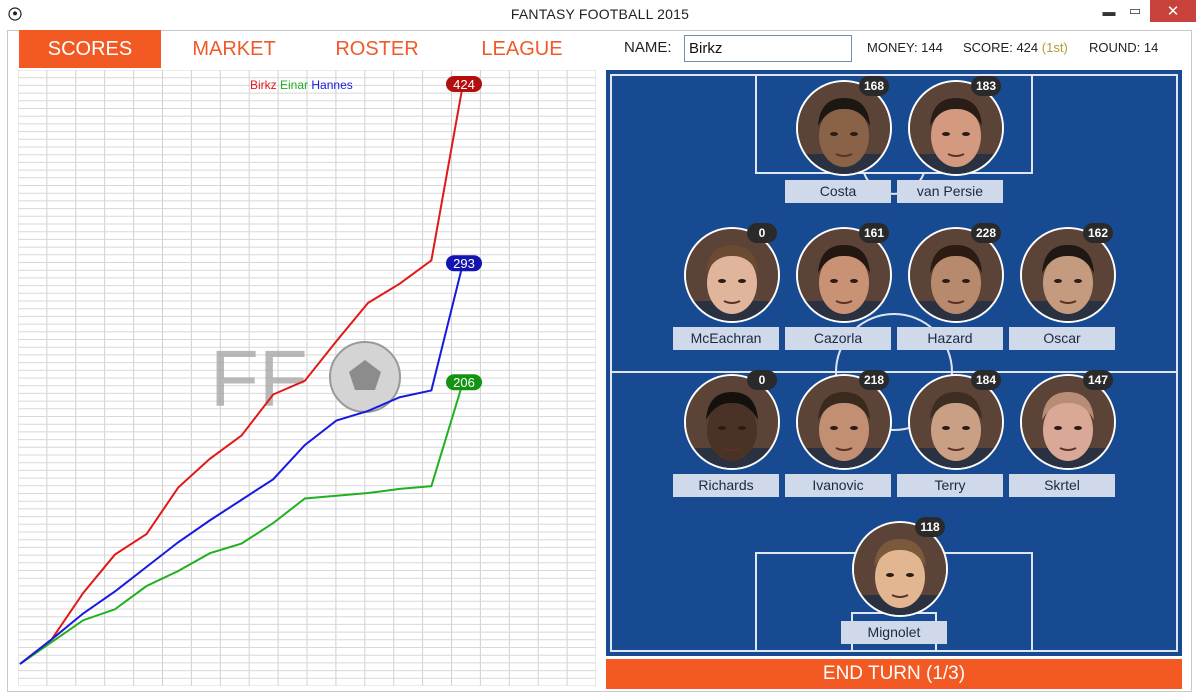  Describe the element at coordinates (874, 380) in the screenshot. I see `player-points-badge: 218` at that location.